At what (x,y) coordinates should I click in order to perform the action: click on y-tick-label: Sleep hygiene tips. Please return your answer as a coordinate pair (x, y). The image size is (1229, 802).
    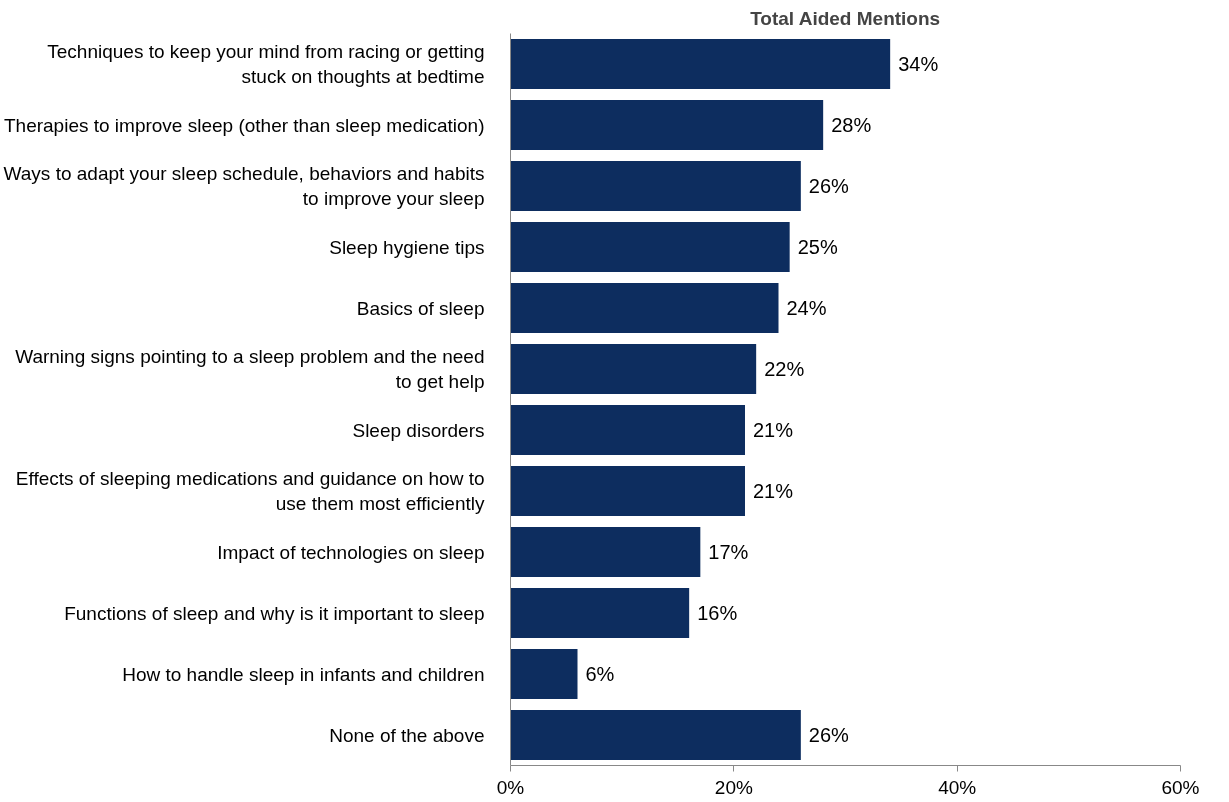
    Looking at the image, I should click on (407, 247).